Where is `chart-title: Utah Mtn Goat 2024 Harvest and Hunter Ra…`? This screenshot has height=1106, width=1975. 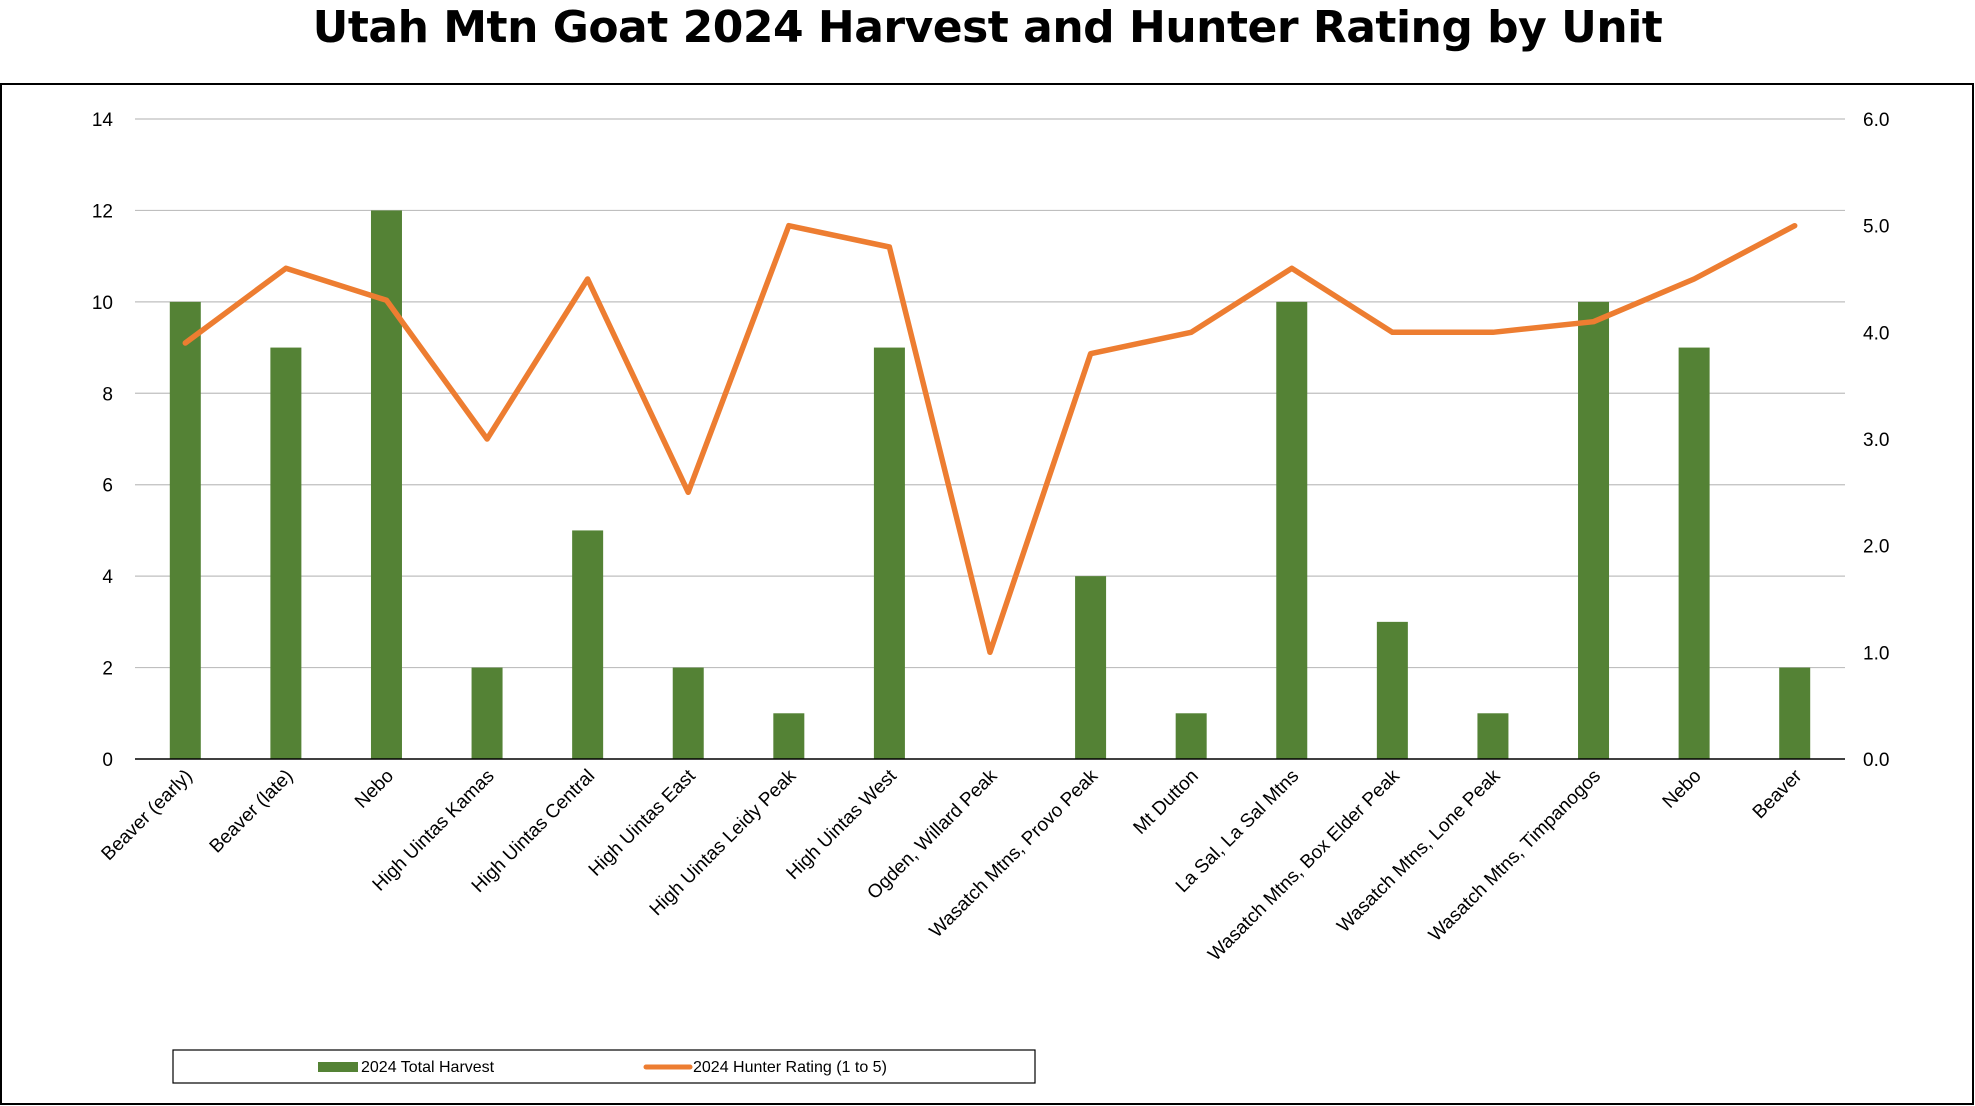
chart-title: Utah Mtn Goat 2024 Harvest and Hunter Ra… is located at coordinates (987, 27).